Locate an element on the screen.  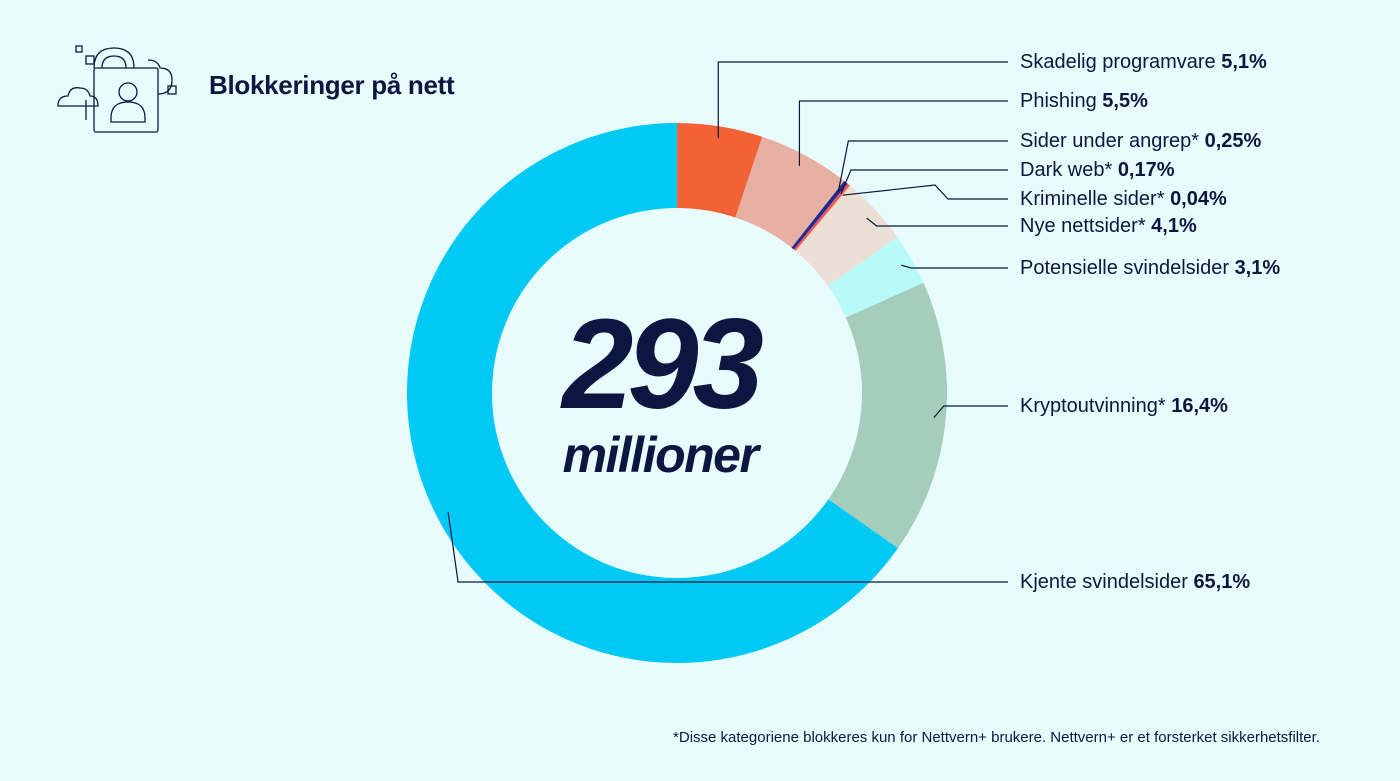
label-name: Potensielle svindelsider is located at coordinates (1127, 268).